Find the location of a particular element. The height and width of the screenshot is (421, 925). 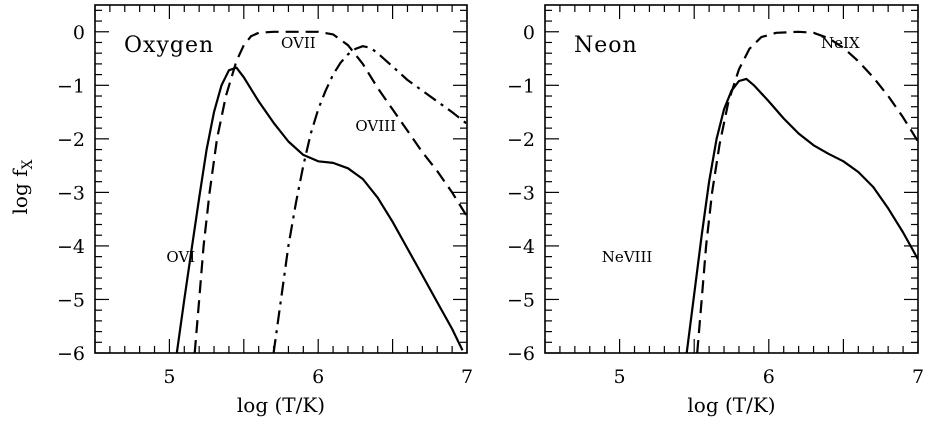

oxygen-y-tick-label: −4 is located at coordinates (71, 247).